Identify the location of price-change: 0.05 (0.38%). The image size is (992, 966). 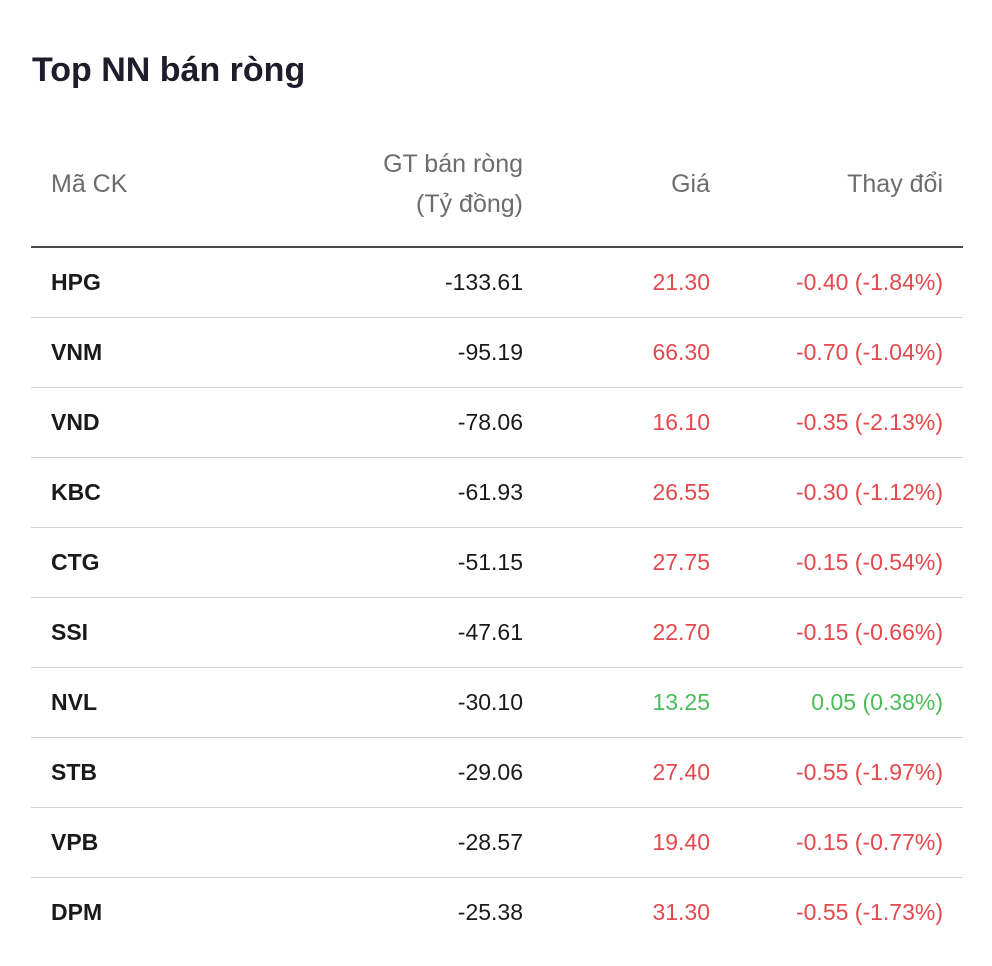
(877, 702).